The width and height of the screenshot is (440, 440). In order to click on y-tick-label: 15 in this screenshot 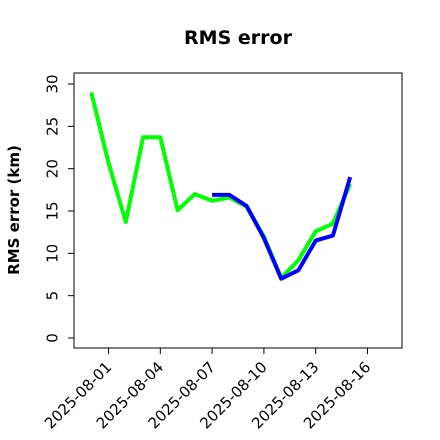, I will do `click(53, 210)`.